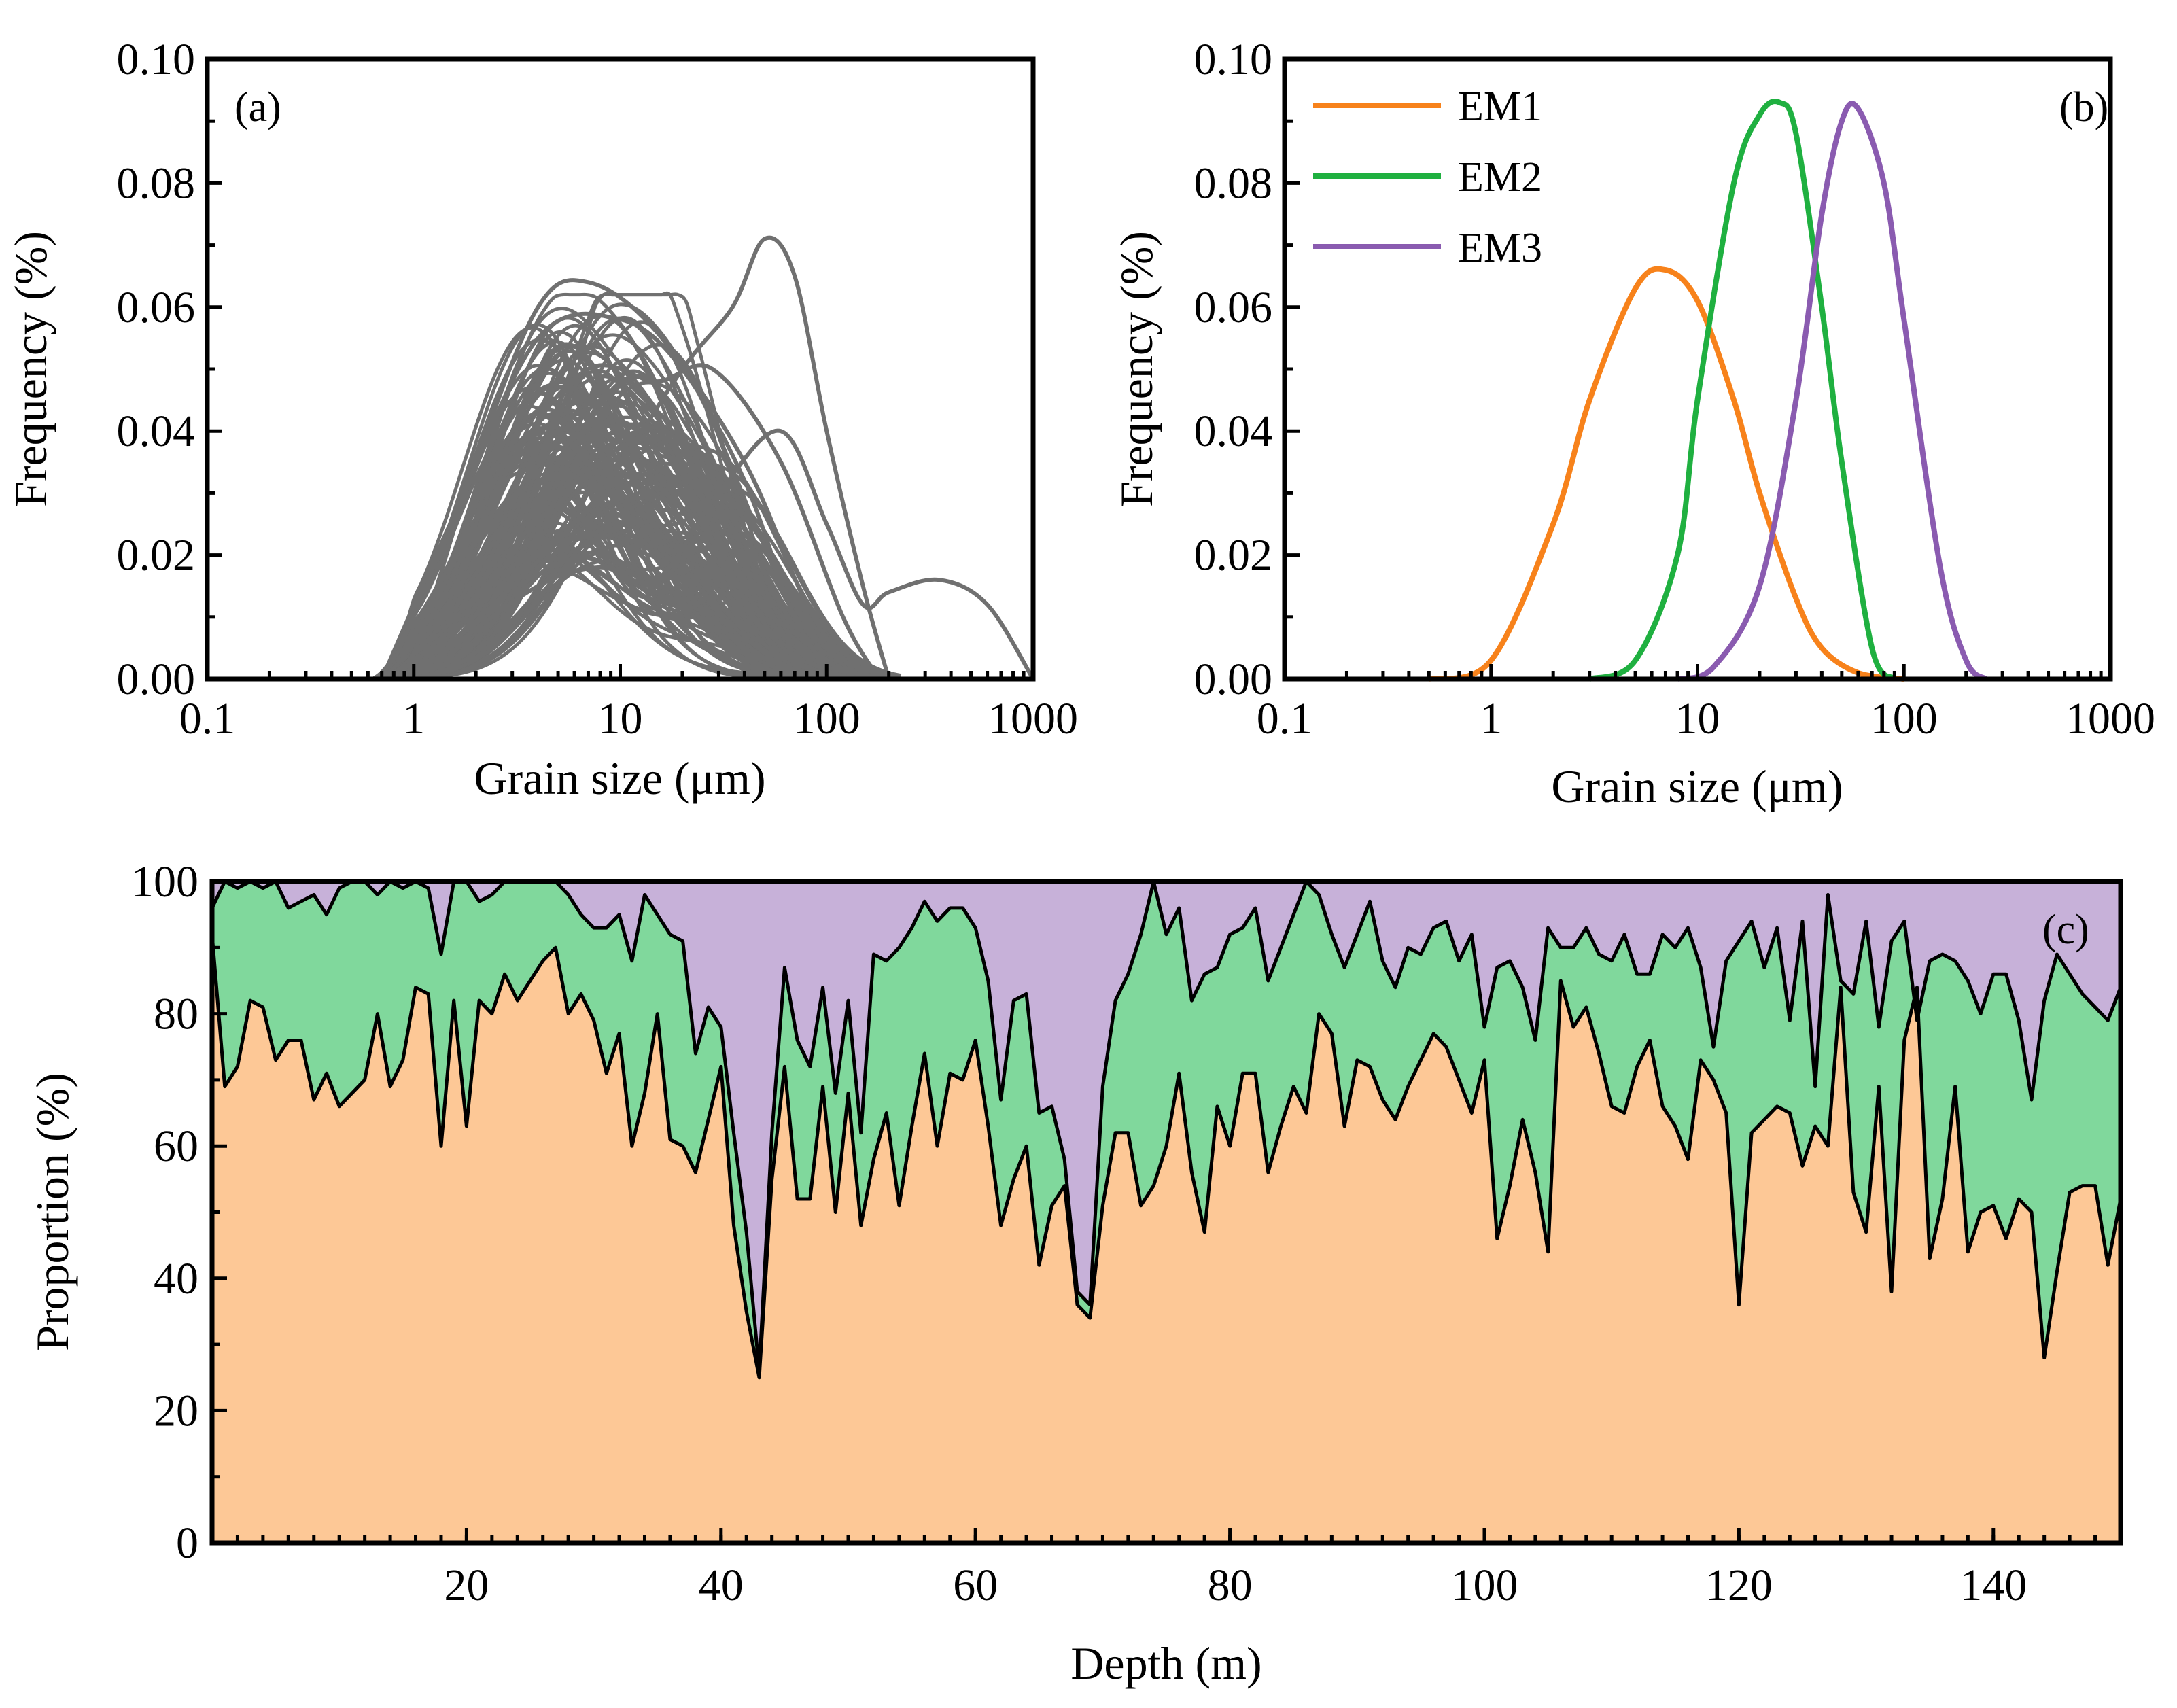 The width and height of the screenshot is (2177, 1708). What do you see at coordinates (257, 107) in the screenshot?
I see `panel-a-label: (a)` at bounding box center [257, 107].